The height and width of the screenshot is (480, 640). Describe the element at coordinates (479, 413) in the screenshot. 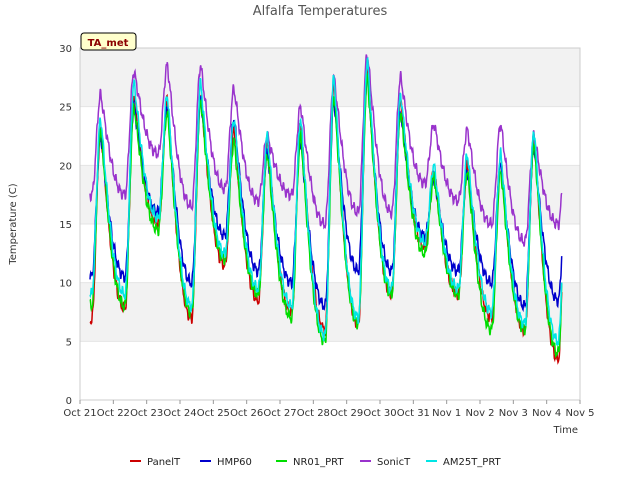

I see `x-tick-label: Nov 2` at that location.